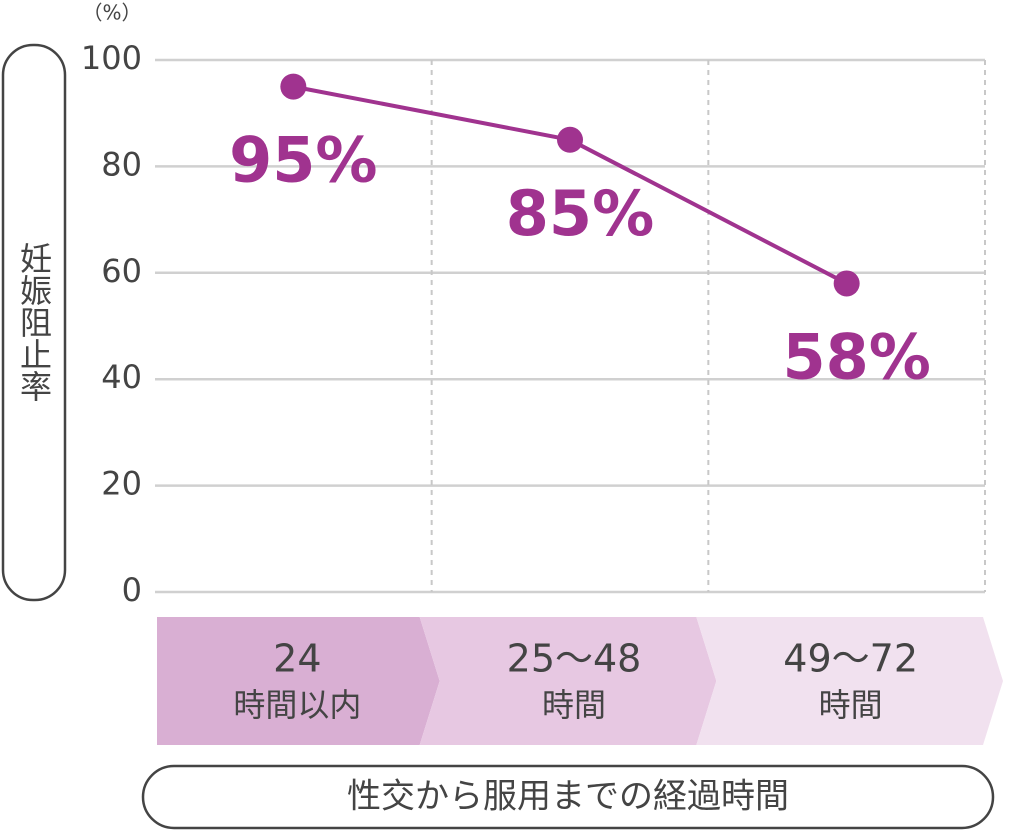 The height and width of the screenshot is (835, 1014). I want to click on y-tick-label: 100, so click(111, 58).